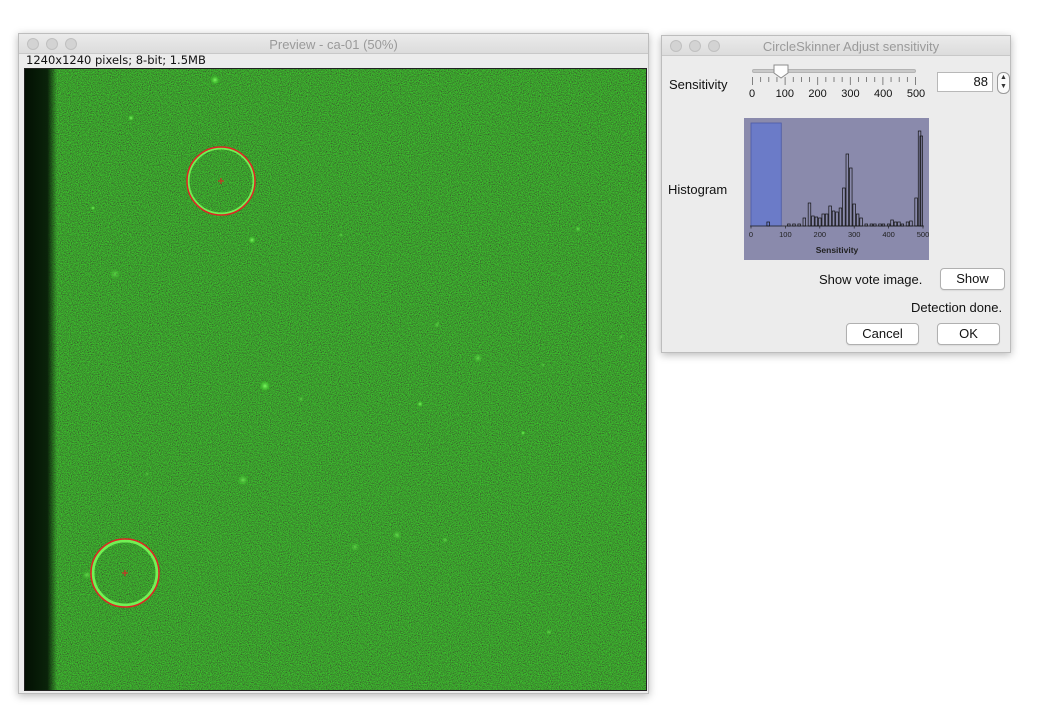 The image size is (1039, 718). I want to click on histogram-label: Histogram, so click(698, 189).